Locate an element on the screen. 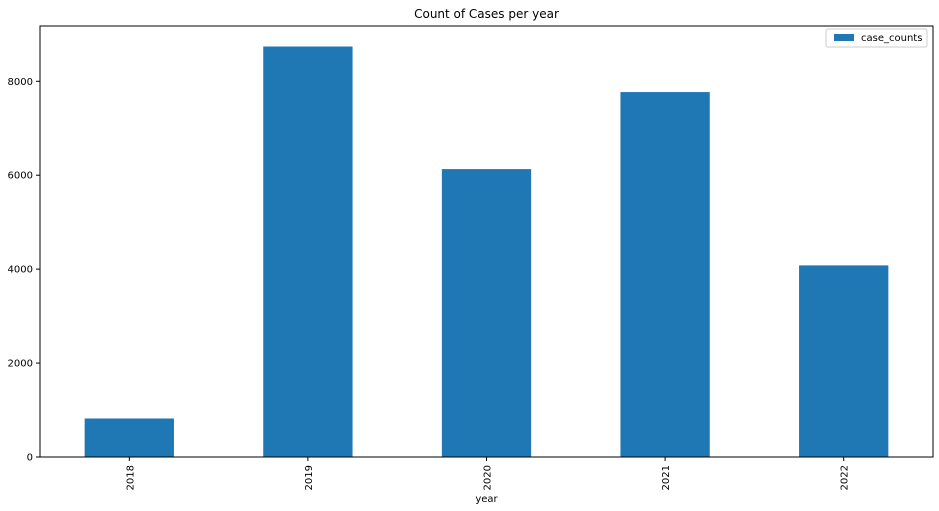 The image size is (939, 511). y-axis: 0 2000 4000 6000 8000 is located at coordinates (24, 270).